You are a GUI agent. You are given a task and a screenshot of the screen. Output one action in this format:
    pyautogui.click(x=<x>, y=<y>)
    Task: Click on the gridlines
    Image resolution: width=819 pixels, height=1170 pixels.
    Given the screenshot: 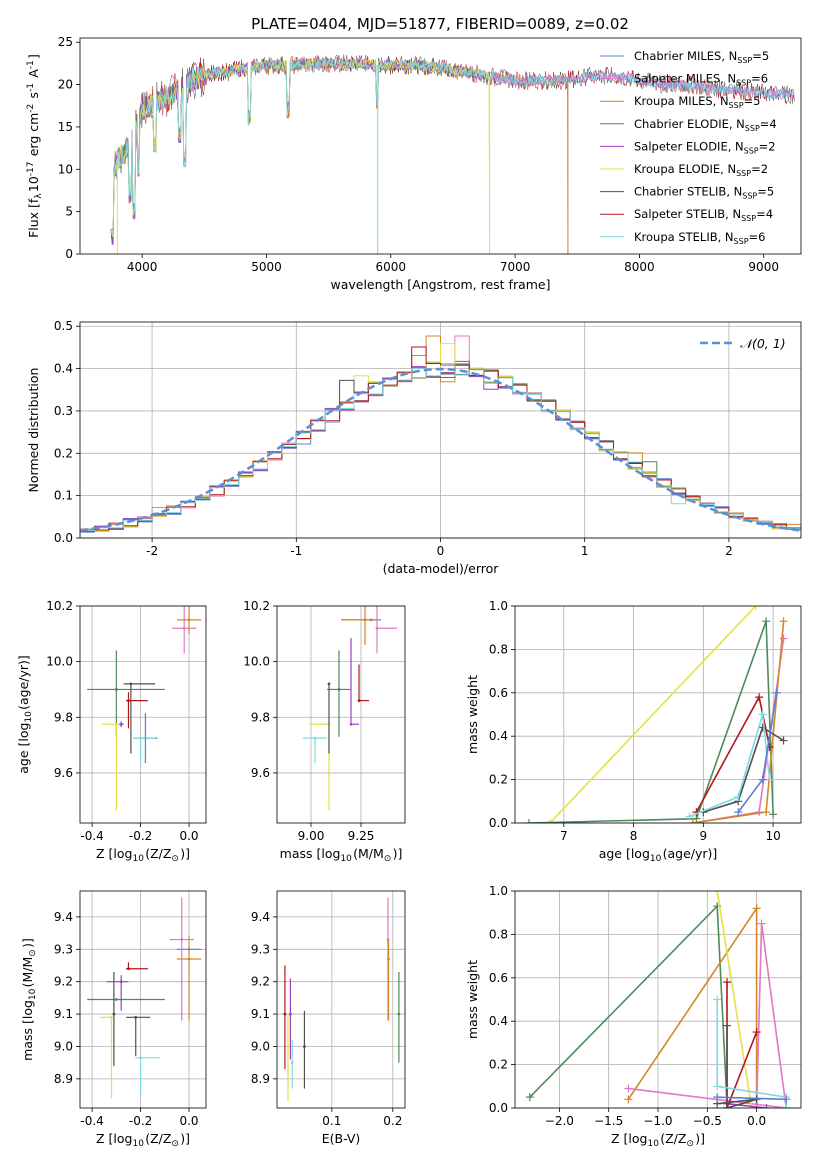 What is the action you would take?
    pyautogui.click(x=341, y=999)
    